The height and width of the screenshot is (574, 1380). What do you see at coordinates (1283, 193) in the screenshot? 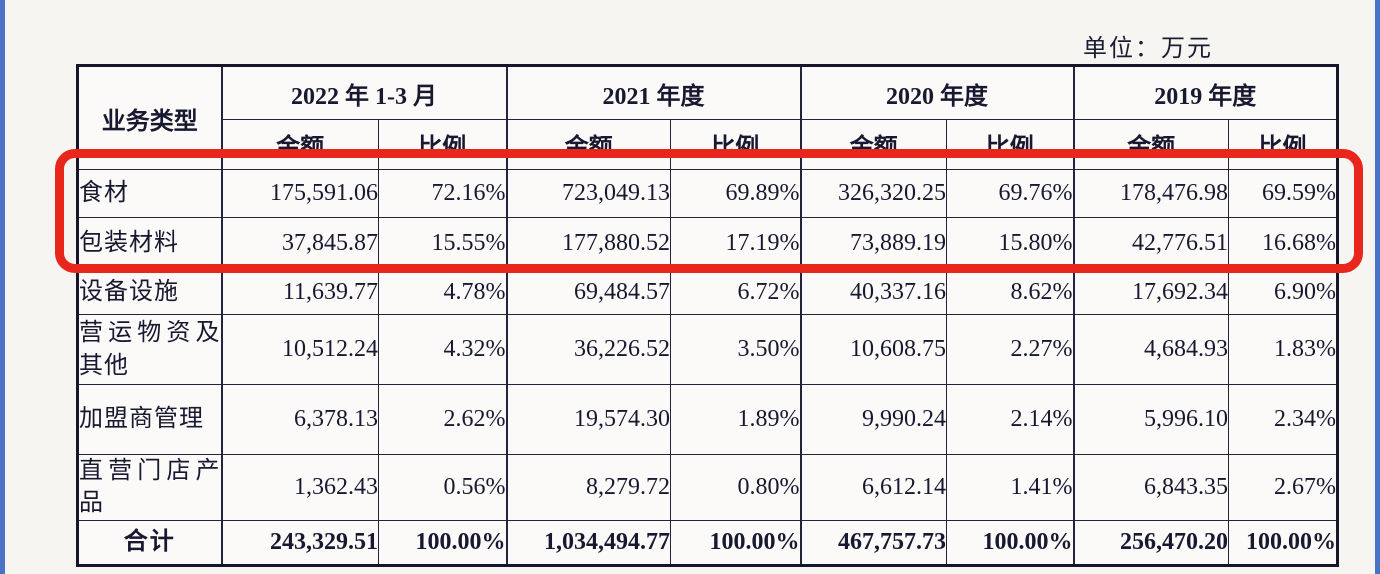
I see `cell-ratio: 69.59%` at bounding box center [1283, 193].